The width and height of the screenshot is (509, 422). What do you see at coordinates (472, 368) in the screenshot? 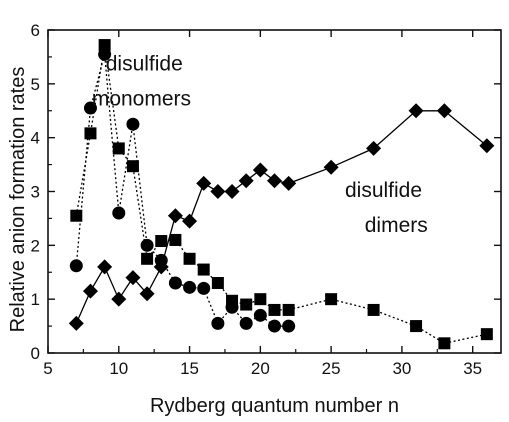
I see `x-tick-label-35: 35` at bounding box center [472, 368].